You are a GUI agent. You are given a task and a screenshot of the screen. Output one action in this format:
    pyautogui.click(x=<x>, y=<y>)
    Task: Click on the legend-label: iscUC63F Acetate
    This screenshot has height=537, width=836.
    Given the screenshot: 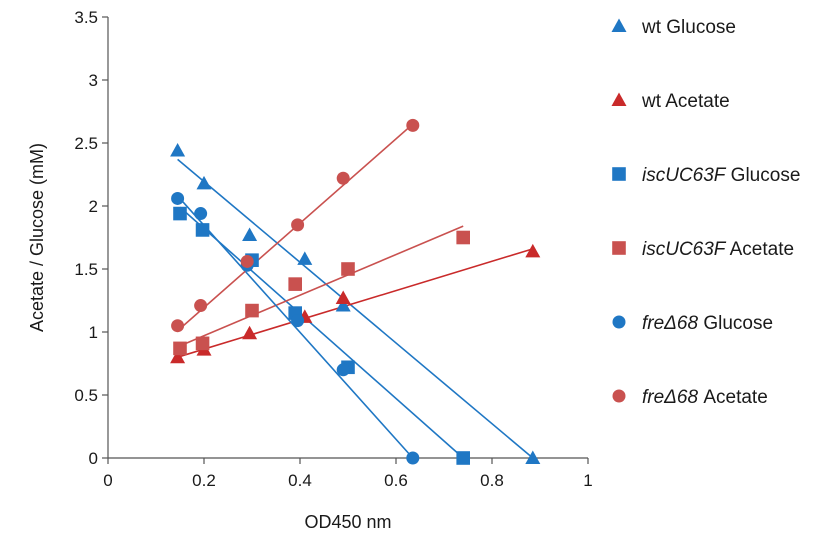 What is the action you would take?
    pyautogui.click(x=718, y=249)
    